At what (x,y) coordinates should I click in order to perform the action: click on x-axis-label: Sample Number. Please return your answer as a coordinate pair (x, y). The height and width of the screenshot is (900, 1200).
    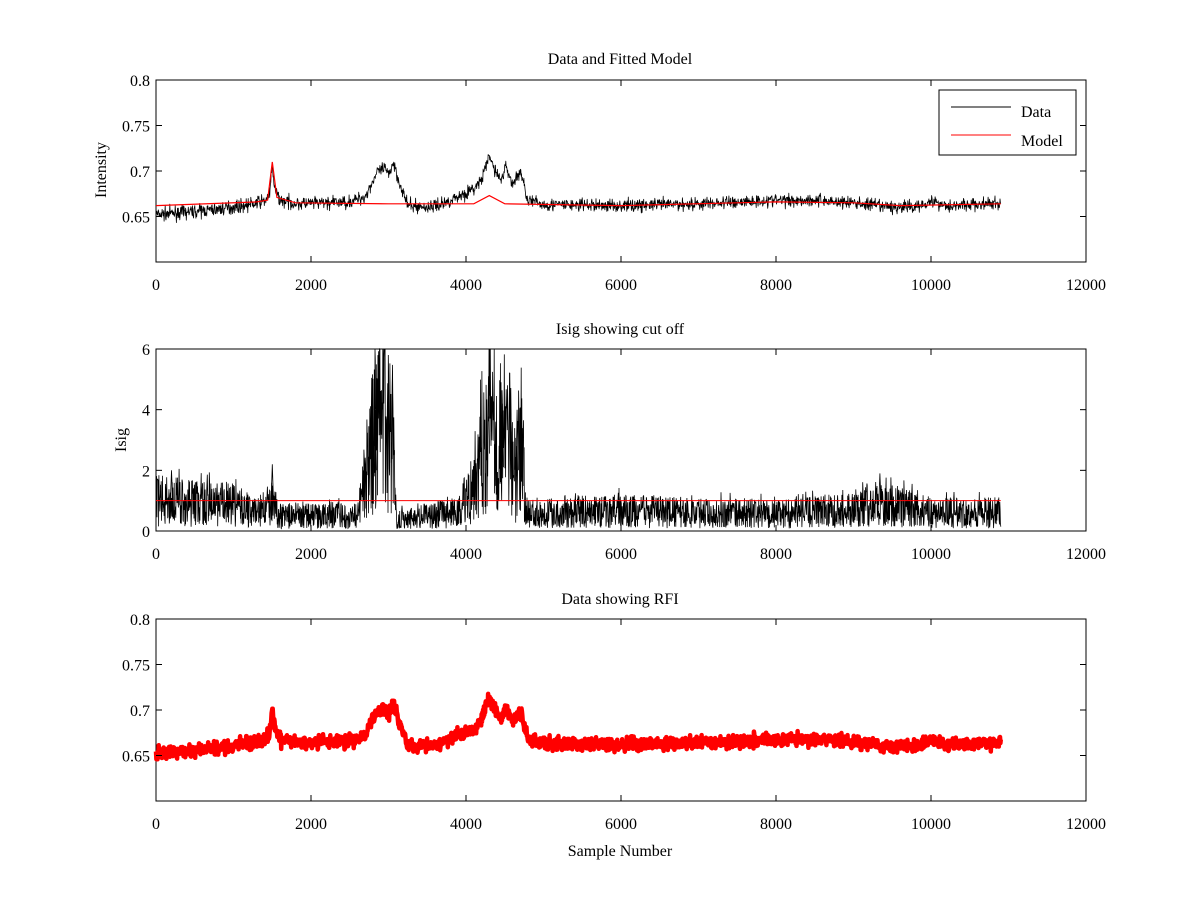
    Looking at the image, I should click on (620, 851).